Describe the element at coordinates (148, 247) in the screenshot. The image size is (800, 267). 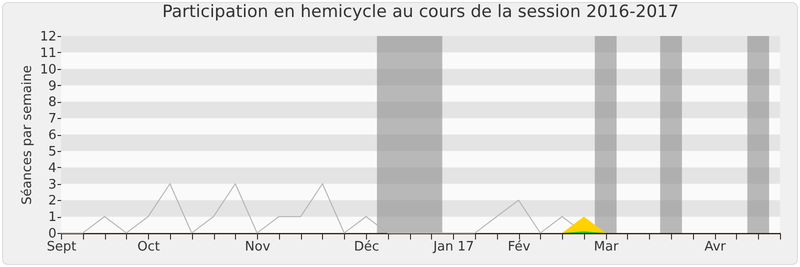
I see `x-tick-label: Oct` at that location.